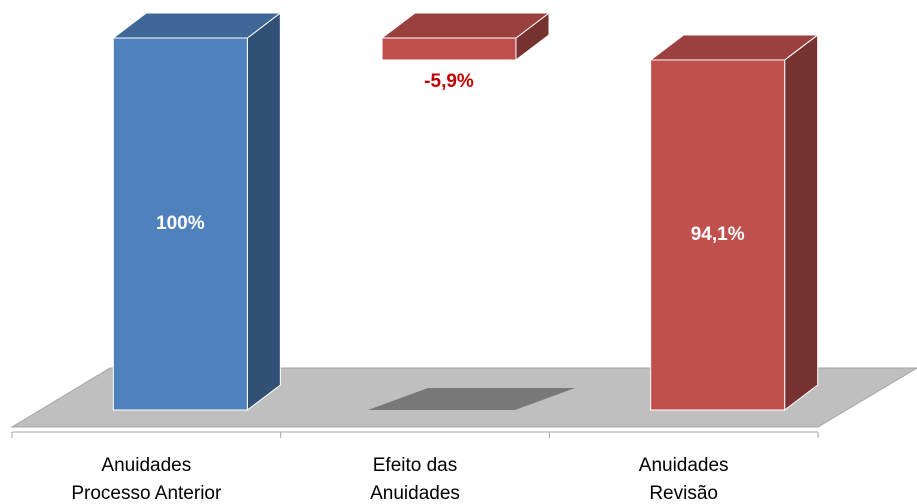  I want to click on x-tick-label: Efeito das Anuidades, so click(415, 479).